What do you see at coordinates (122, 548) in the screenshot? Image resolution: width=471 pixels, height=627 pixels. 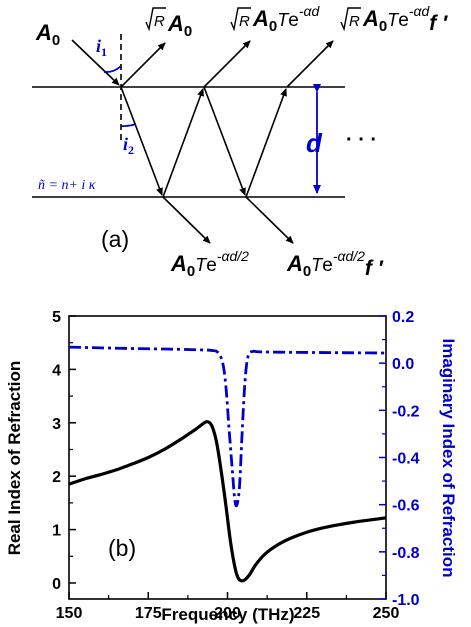 I see `panel-b-label: (b)` at bounding box center [122, 548].